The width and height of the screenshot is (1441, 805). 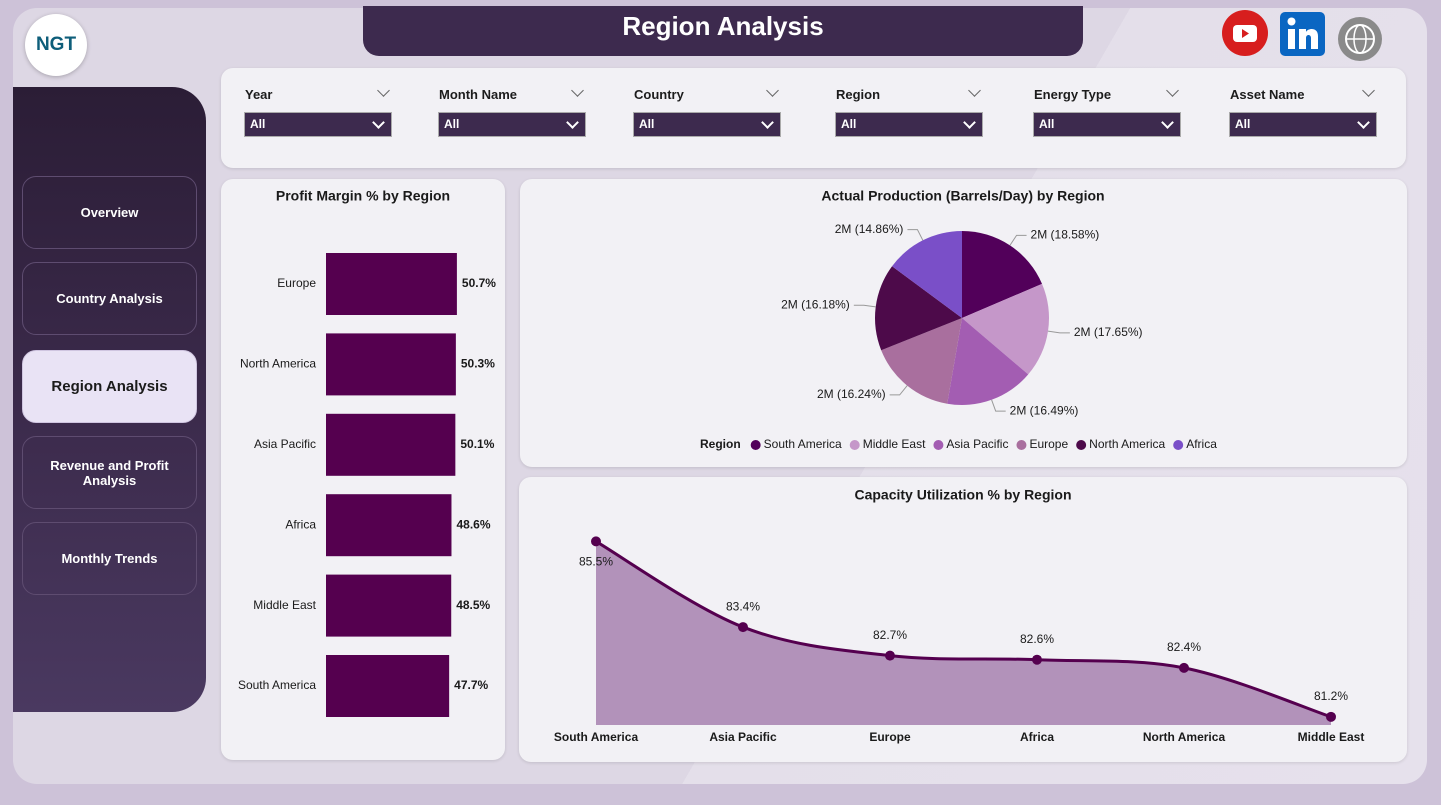 What do you see at coordinates (471, 685) in the screenshot?
I see `data-label: 47.7%` at bounding box center [471, 685].